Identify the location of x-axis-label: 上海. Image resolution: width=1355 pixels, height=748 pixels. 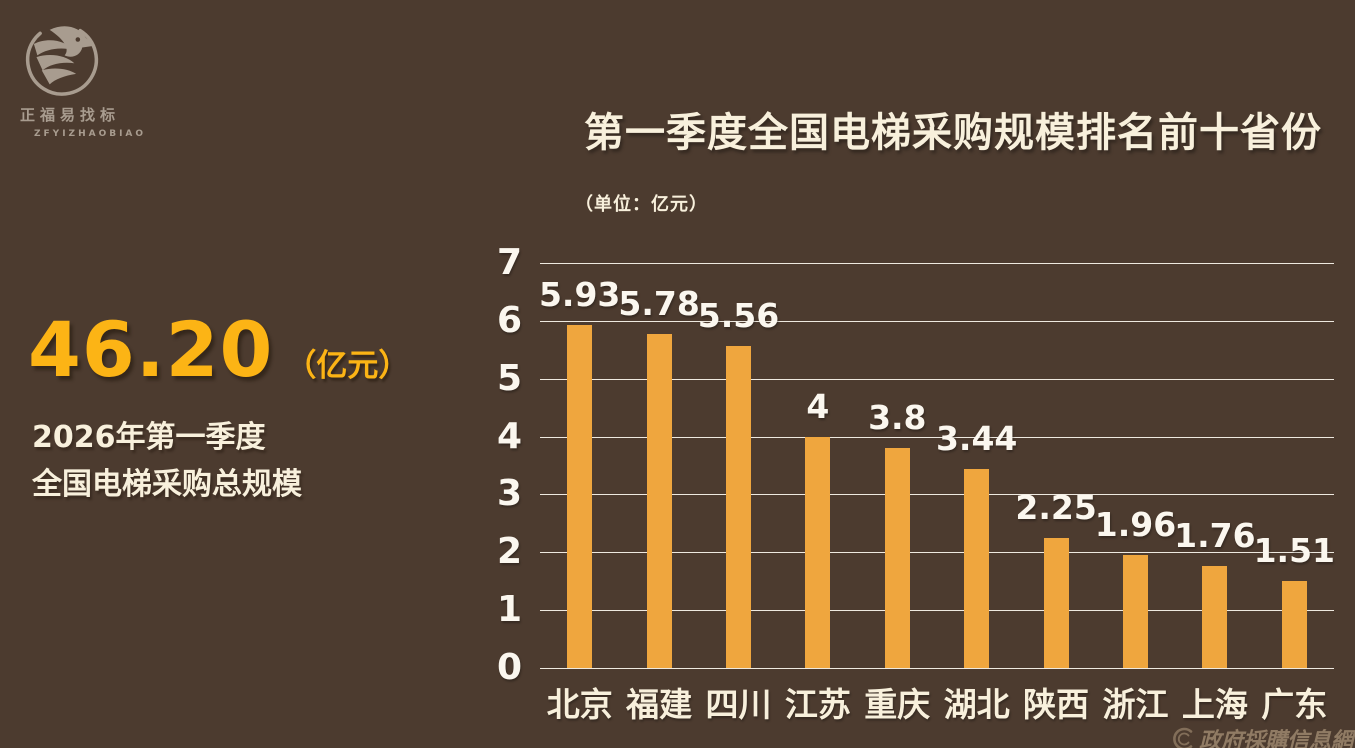
(1214, 704).